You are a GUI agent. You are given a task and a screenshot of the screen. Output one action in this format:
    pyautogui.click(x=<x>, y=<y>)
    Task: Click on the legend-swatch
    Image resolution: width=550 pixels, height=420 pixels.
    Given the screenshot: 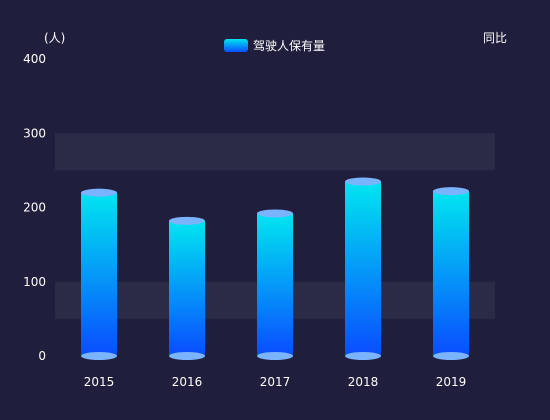 What is the action you would take?
    pyautogui.click(x=236, y=45)
    